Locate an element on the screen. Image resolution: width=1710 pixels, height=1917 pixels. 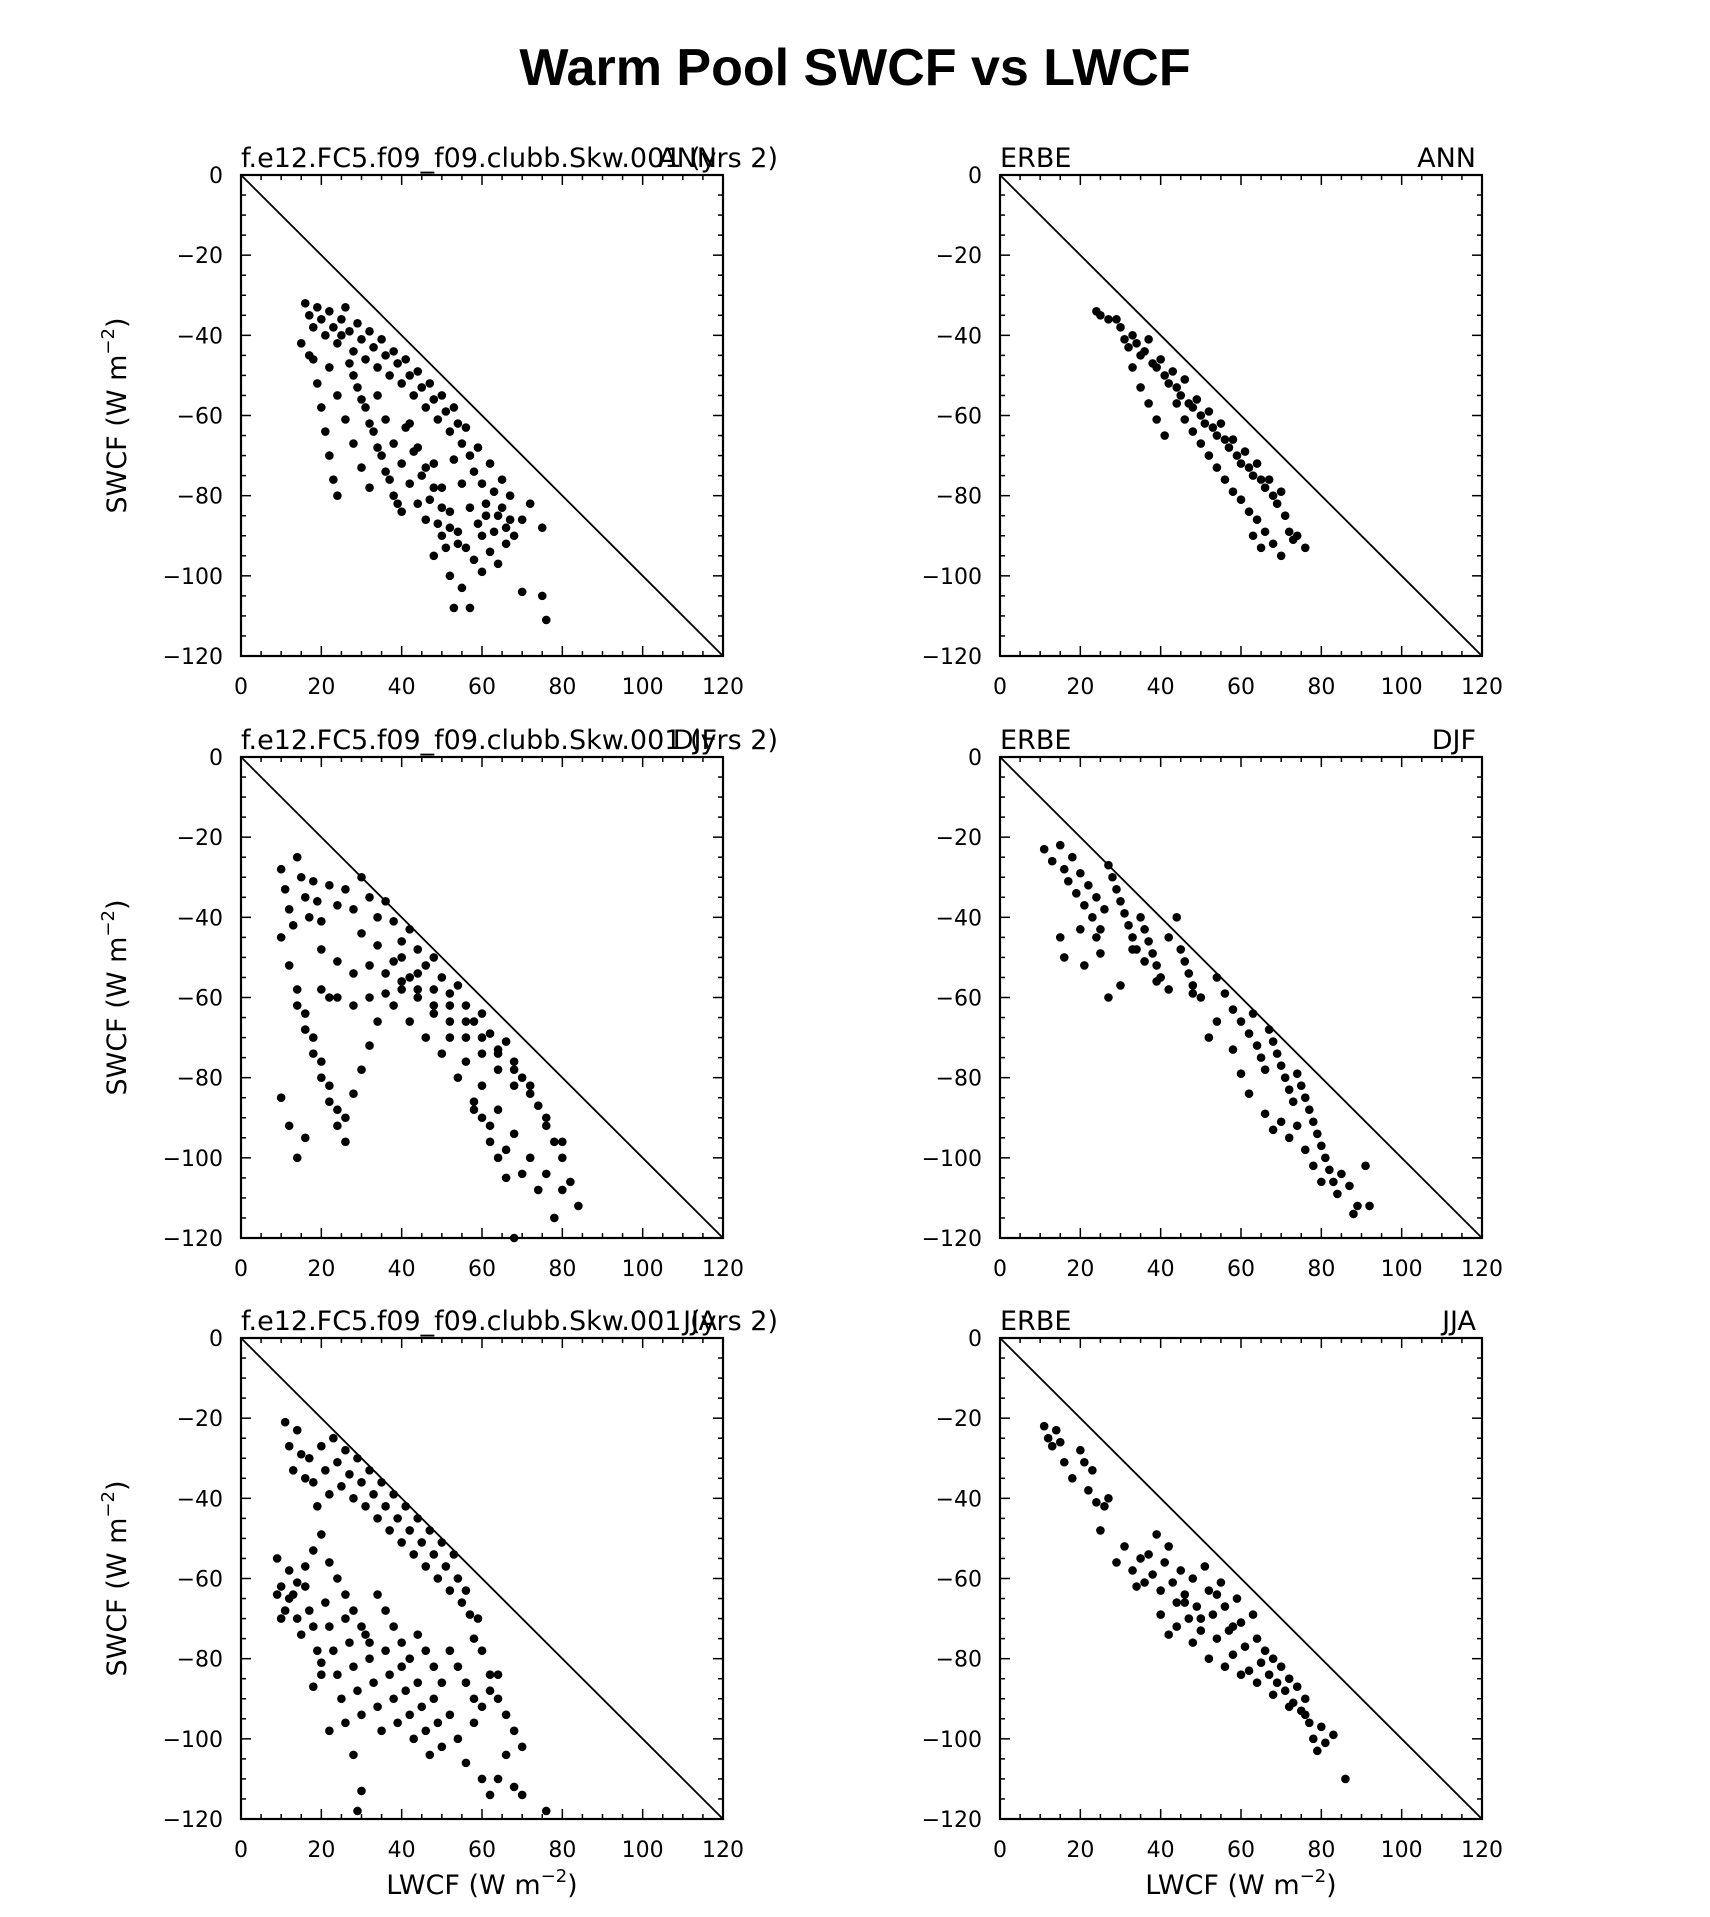
y-tick-label: −100 is located at coordinates (952, 1159).